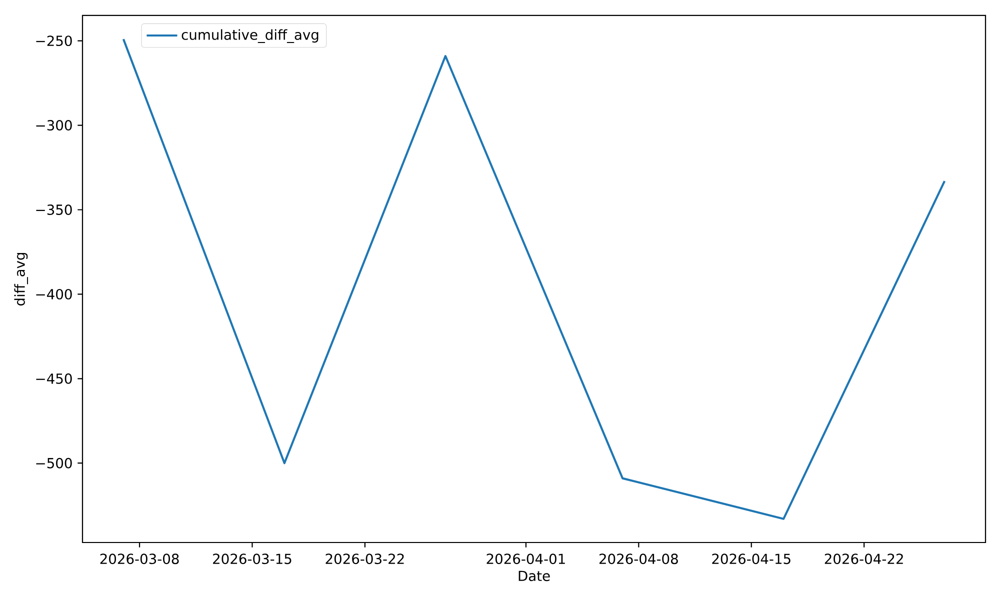 The width and height of the screenshot is (1000, 600). What do you see at coordinates (54, 209) in the screenshot?
I see `y-tick-label: −350` at bounding box center [54, 209].